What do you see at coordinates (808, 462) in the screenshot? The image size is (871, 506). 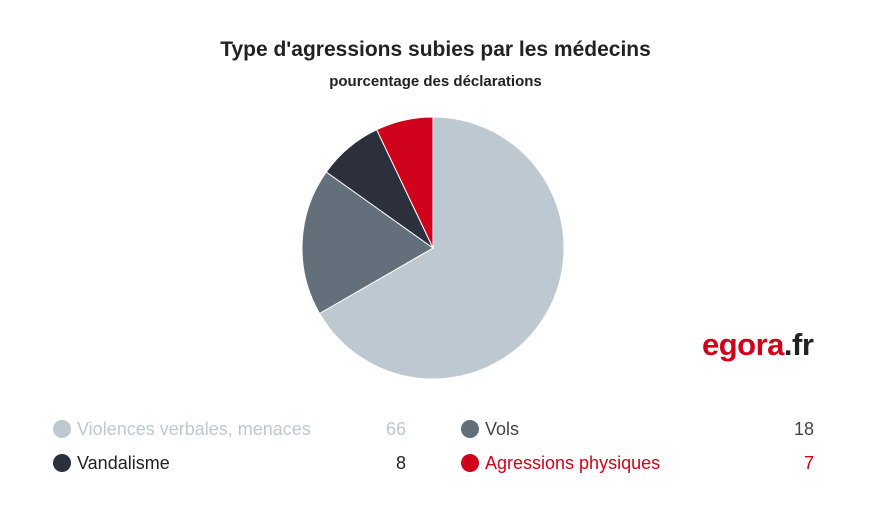 I see `legend-value-agressions-physiques: 7` at bounding box center [808, 462].